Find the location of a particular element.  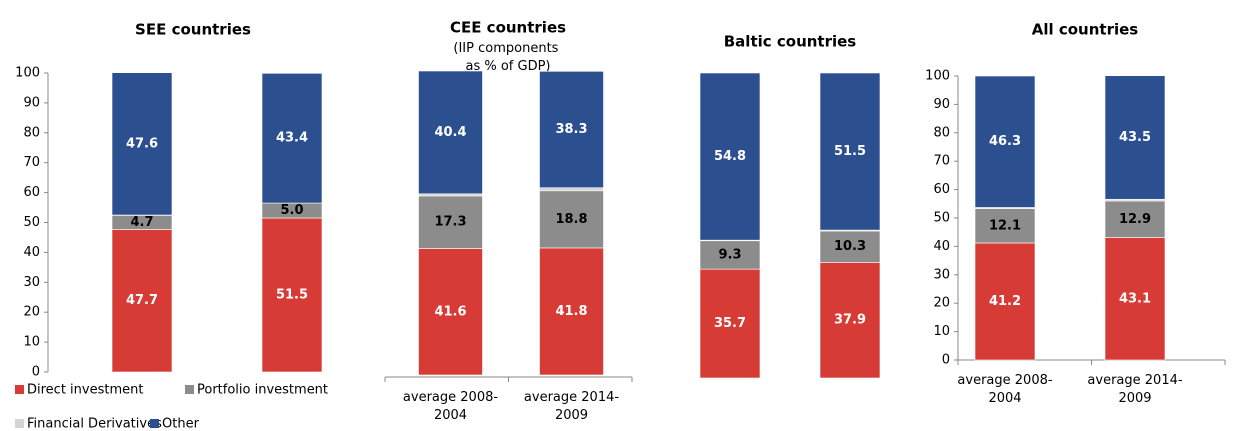

value-label: 40.4 is located at coordinates (450, 132).